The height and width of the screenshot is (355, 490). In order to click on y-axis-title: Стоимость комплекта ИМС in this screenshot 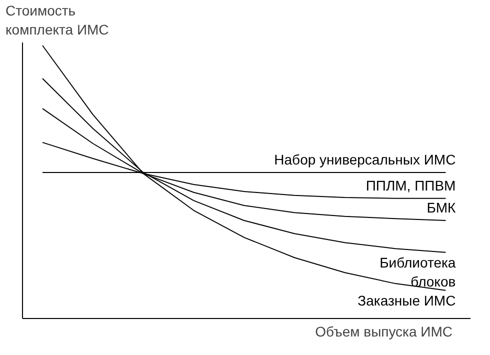, I will do `click(57, 20)`.